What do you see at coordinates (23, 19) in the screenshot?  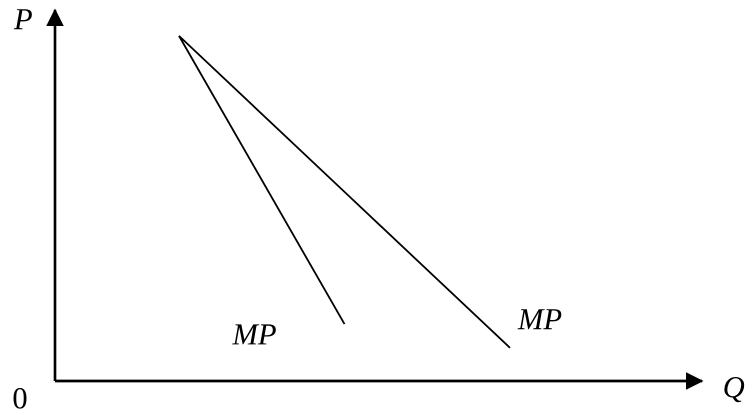 I see `y-axis-title: P` at bounding box center [23, 19].